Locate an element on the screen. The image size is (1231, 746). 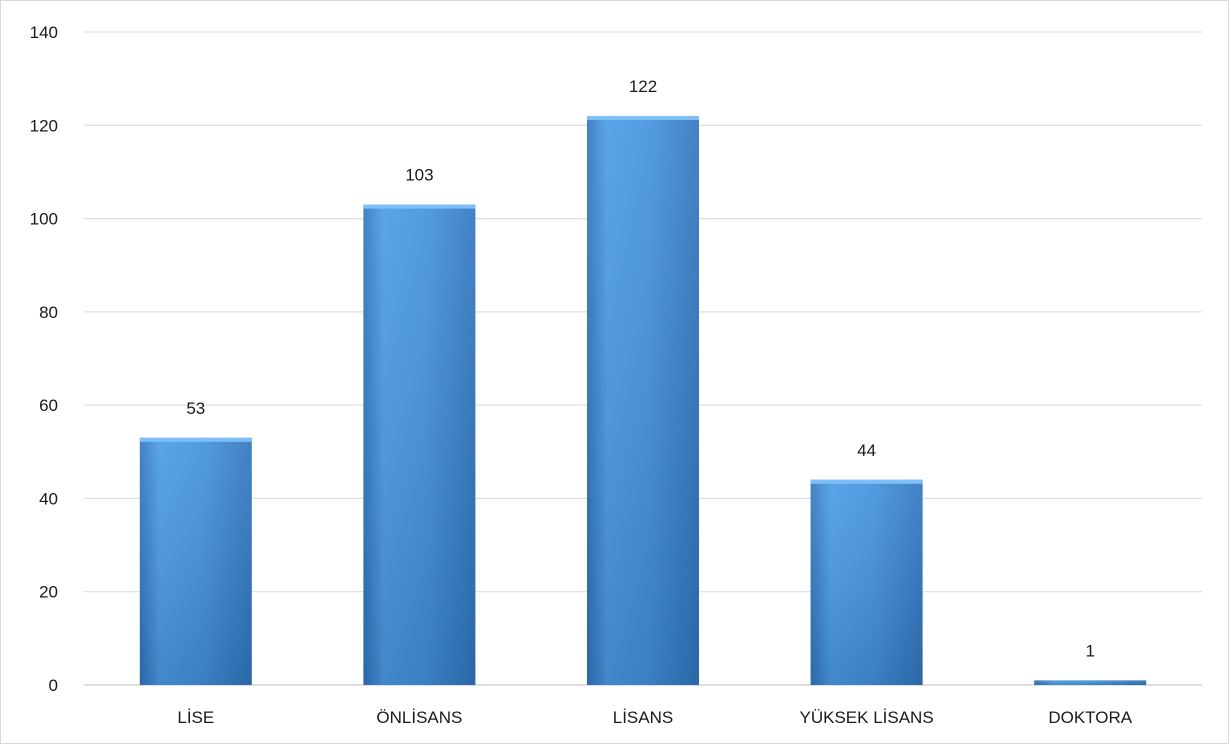
y-tick-label: 100 is located at coordinates (44, 219).